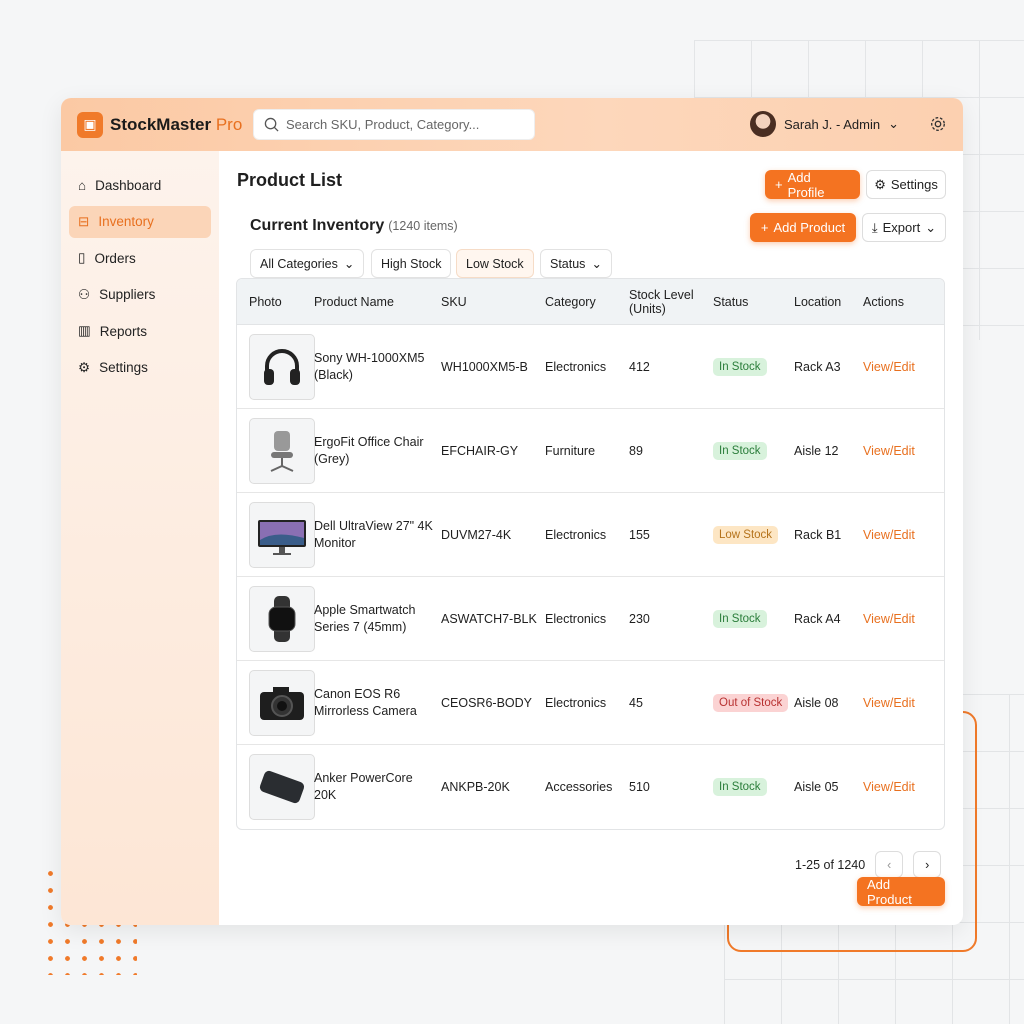 The height and width of the screenshot is (1024, 1024). What do you see at coordinates (365, 618) in the screenshot?
I see `product-name: Apple Smartwatch Series 7 (45mm)` at bounding box center [365, 618].